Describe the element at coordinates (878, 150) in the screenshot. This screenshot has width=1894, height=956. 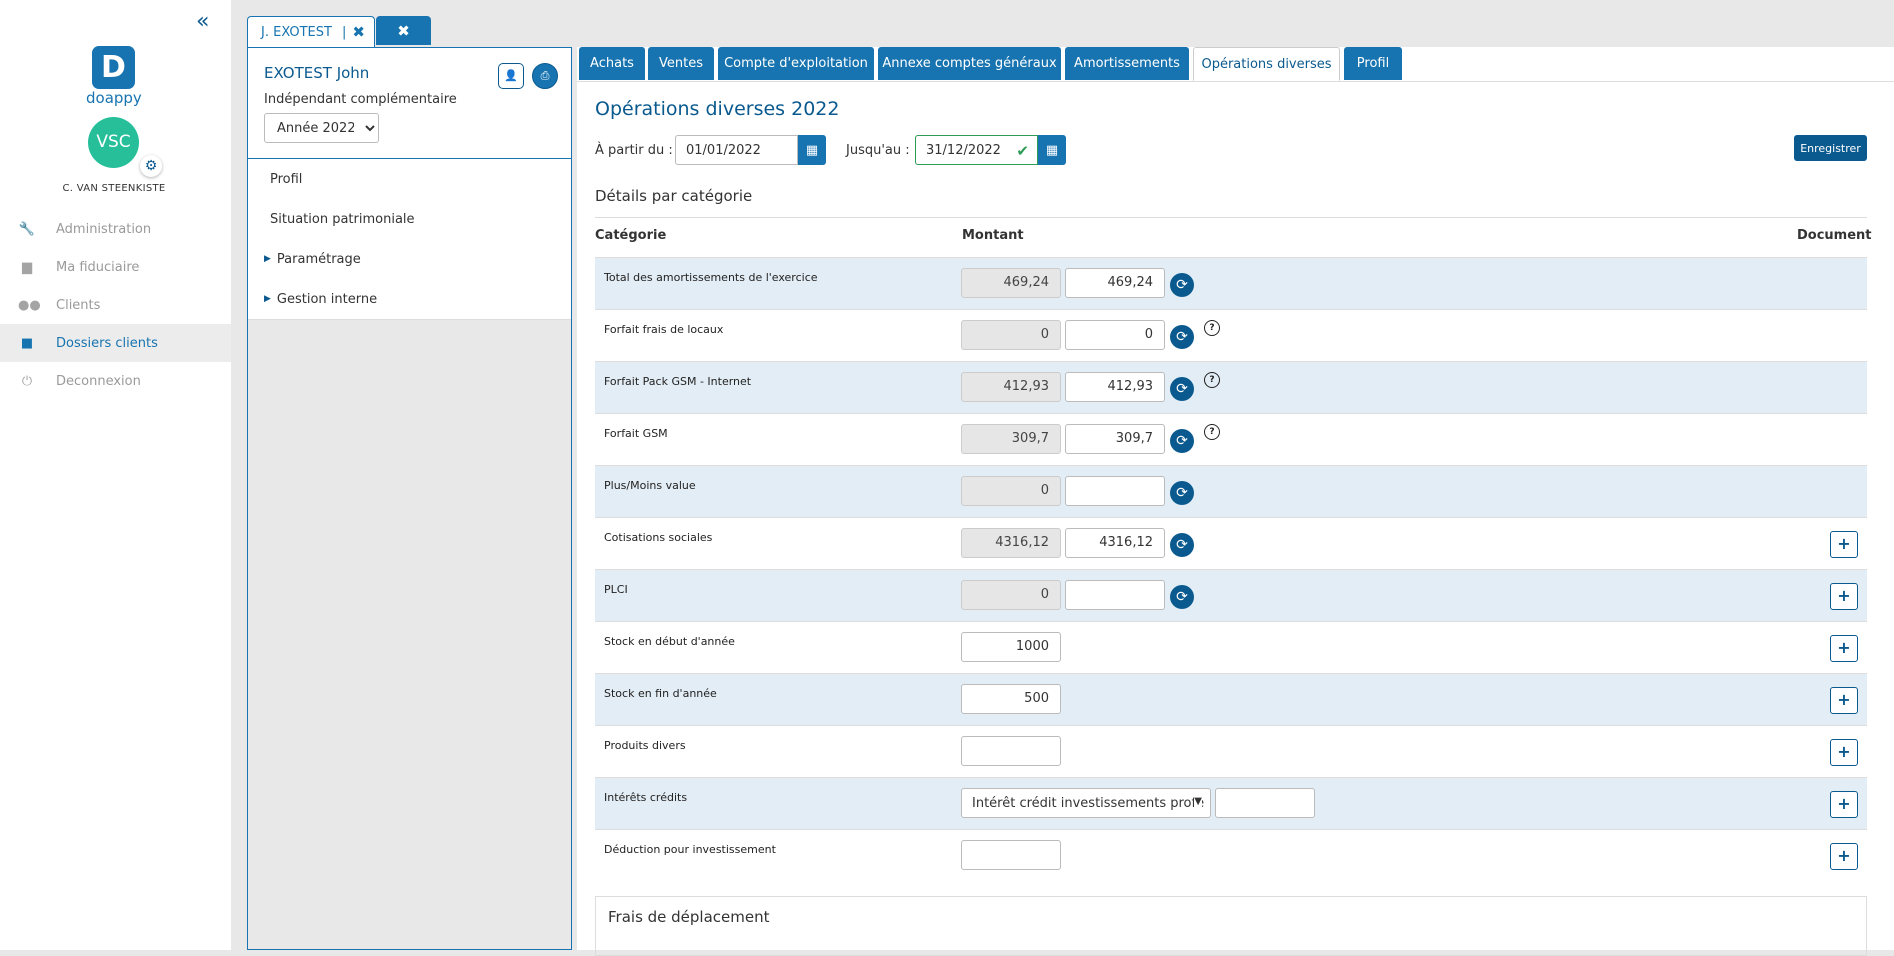
I see `to-date-label: Jusqu'au :` at that location.